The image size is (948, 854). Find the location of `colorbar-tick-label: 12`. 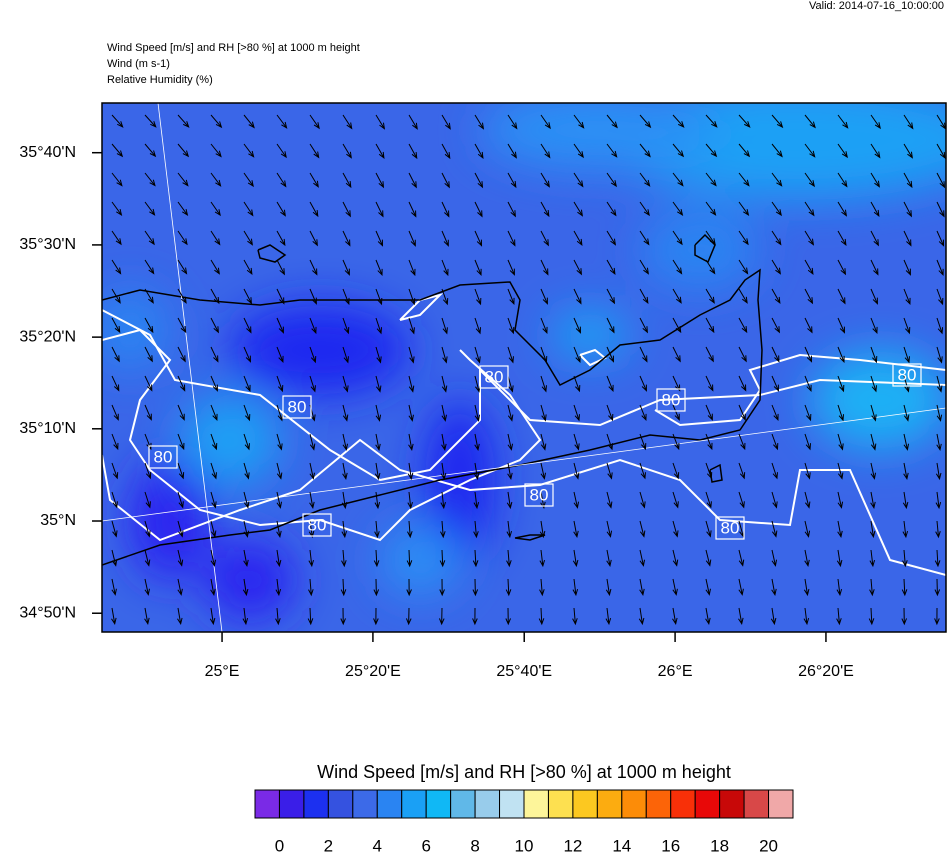

colorbar-tick-label: 12 is located at coordinates (572, 845).